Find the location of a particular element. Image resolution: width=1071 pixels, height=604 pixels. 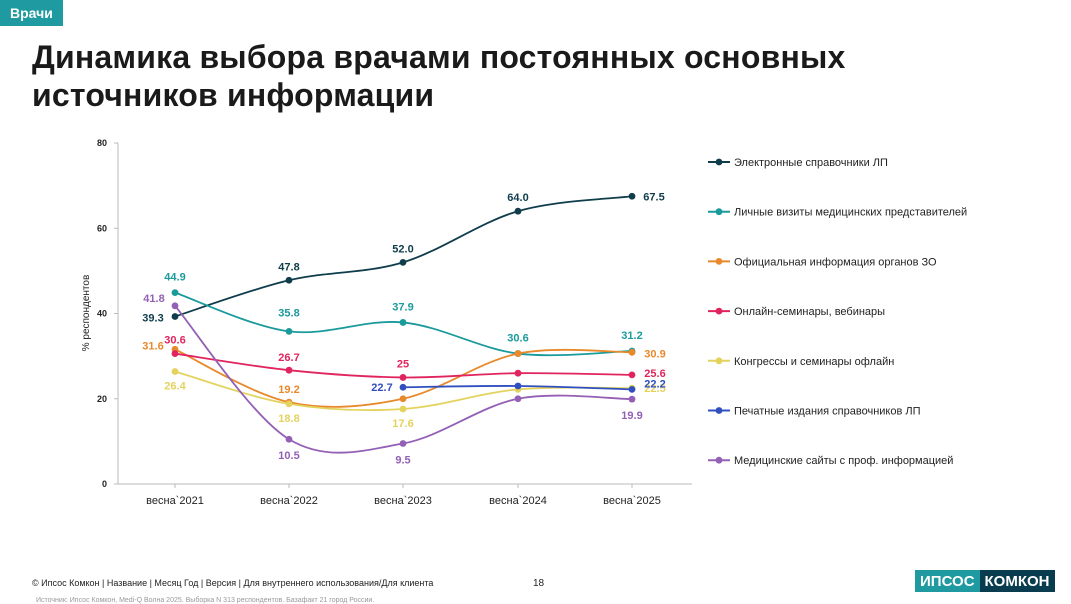

data-label: 17.6 is located at coordinates (402, 424).